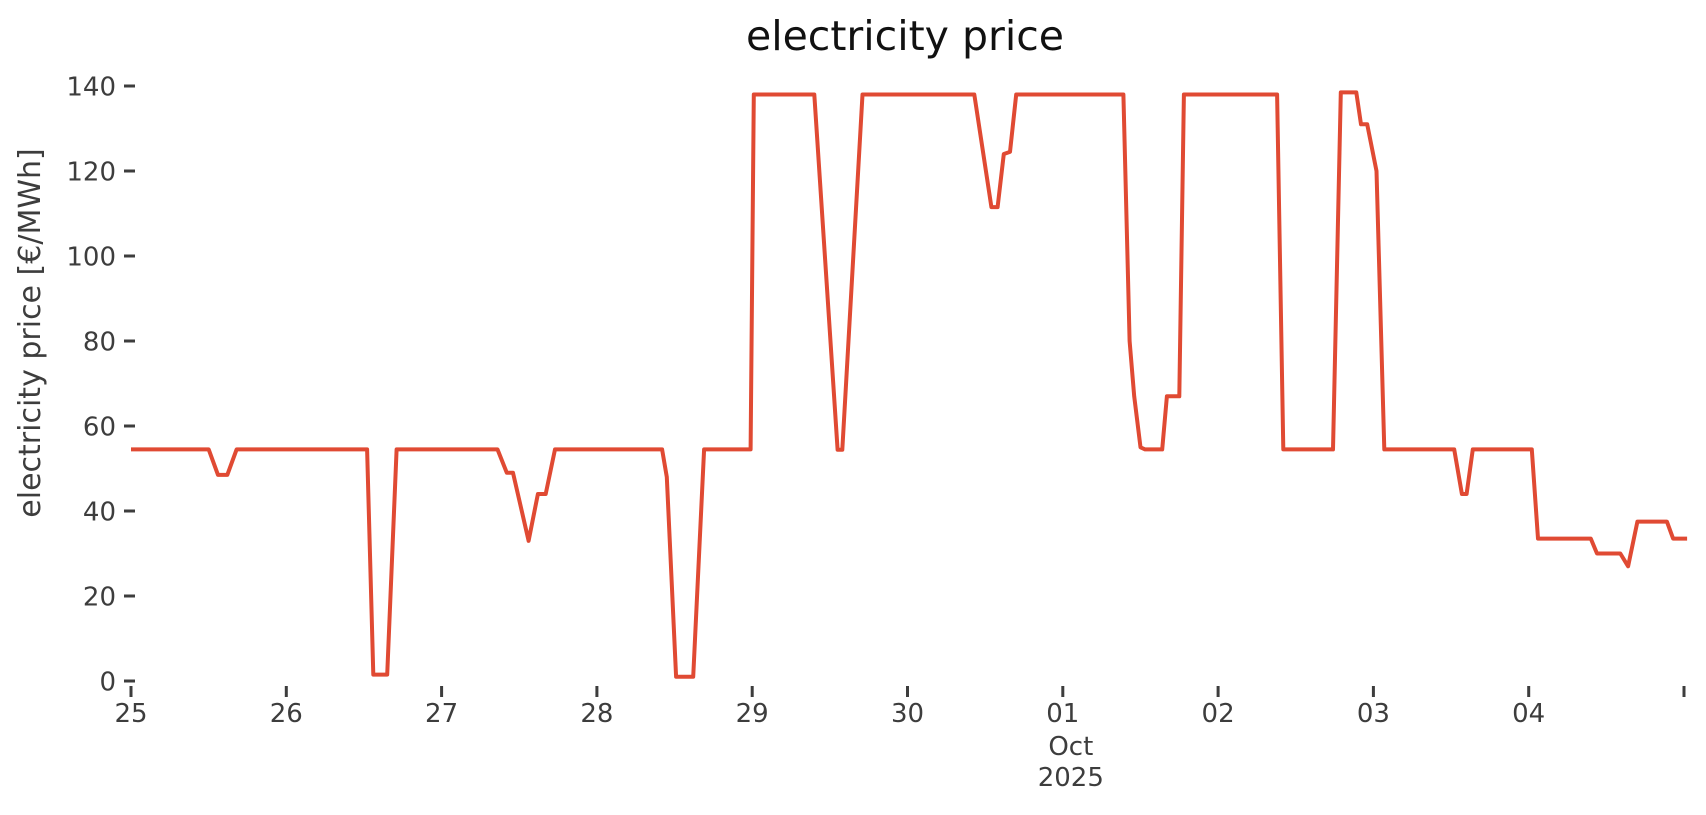  What do you see at coordinates (99, 343) in the screenshot?
I see `y-tick-label: 80` at bounding box center [99, 343].